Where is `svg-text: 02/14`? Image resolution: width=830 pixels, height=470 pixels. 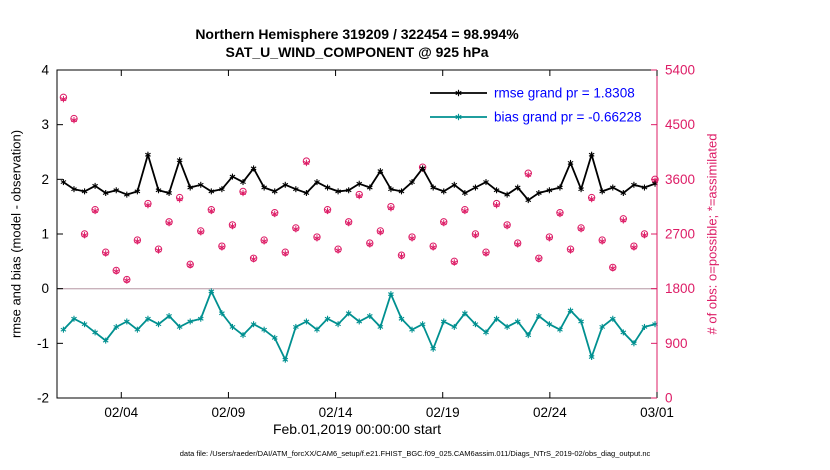 svg-text: 02/14 is located at coordinates (336, 412).